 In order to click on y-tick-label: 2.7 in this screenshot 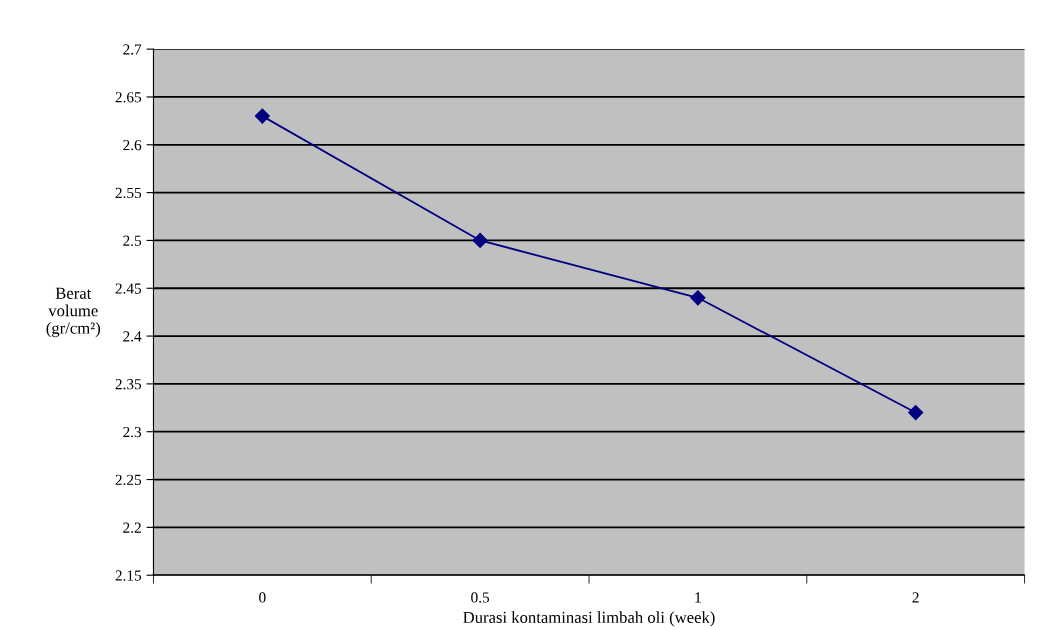, I will do `click(132, 49)`.